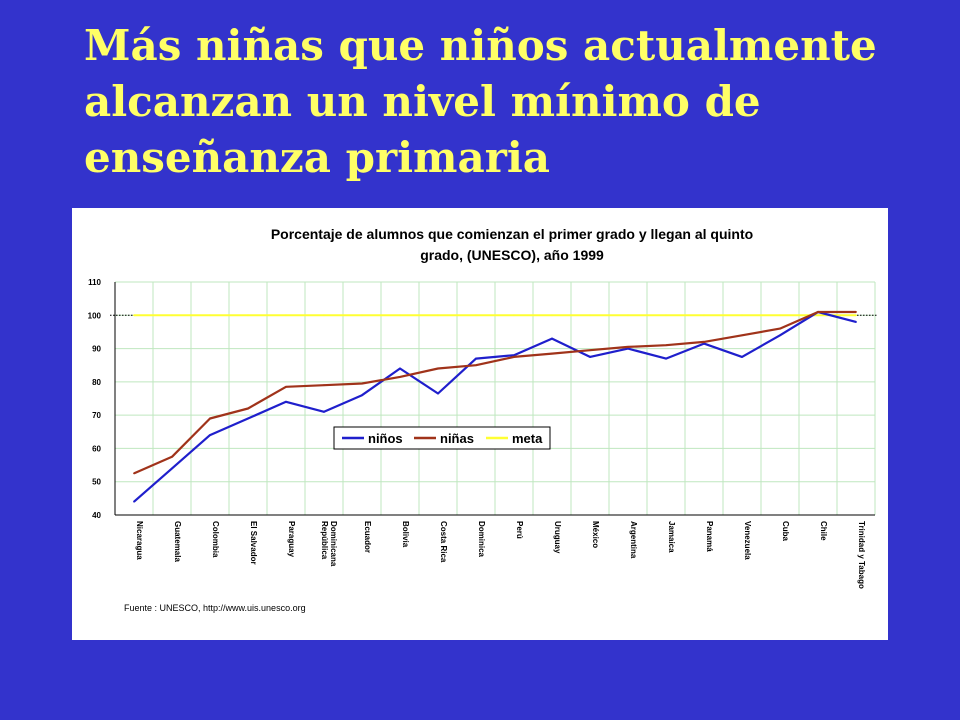  I want to click on svg-text: Ecuador, so click(367, 537).